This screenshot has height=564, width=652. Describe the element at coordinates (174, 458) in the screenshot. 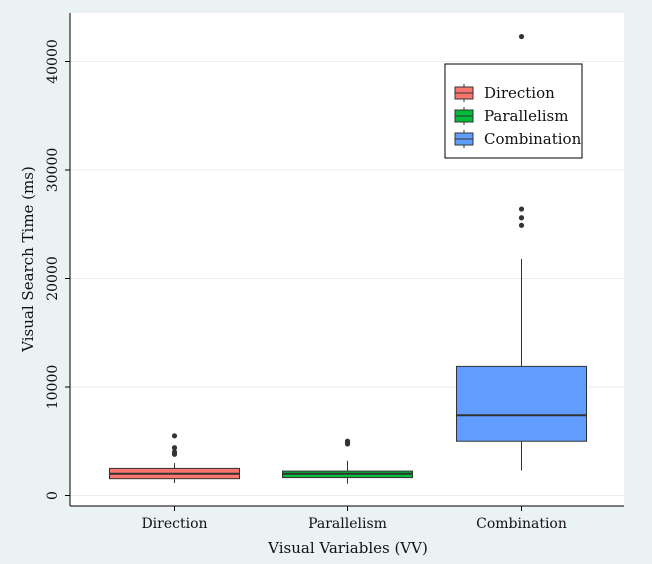

I see `box-direction` at that location.